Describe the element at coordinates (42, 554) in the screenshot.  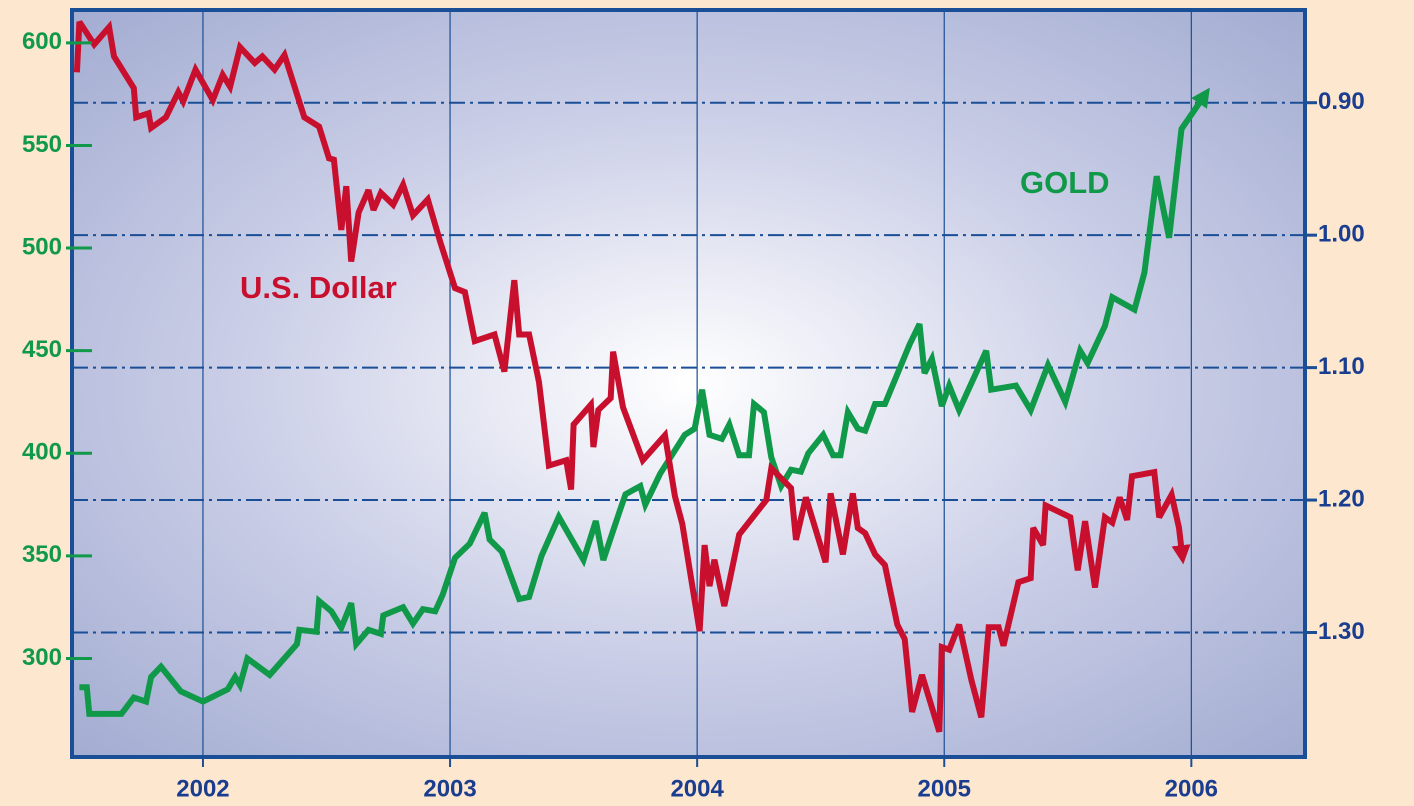
I see `y-tick-label: 350` at that location.